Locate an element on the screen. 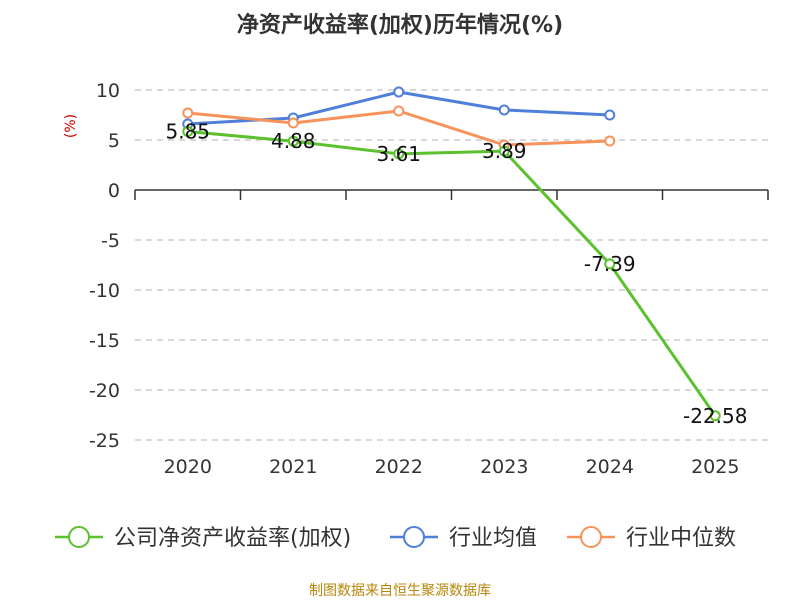 The height and width of the screenshot is (604, 800). data-label: -7.39 is located at coordinates (610, 264).